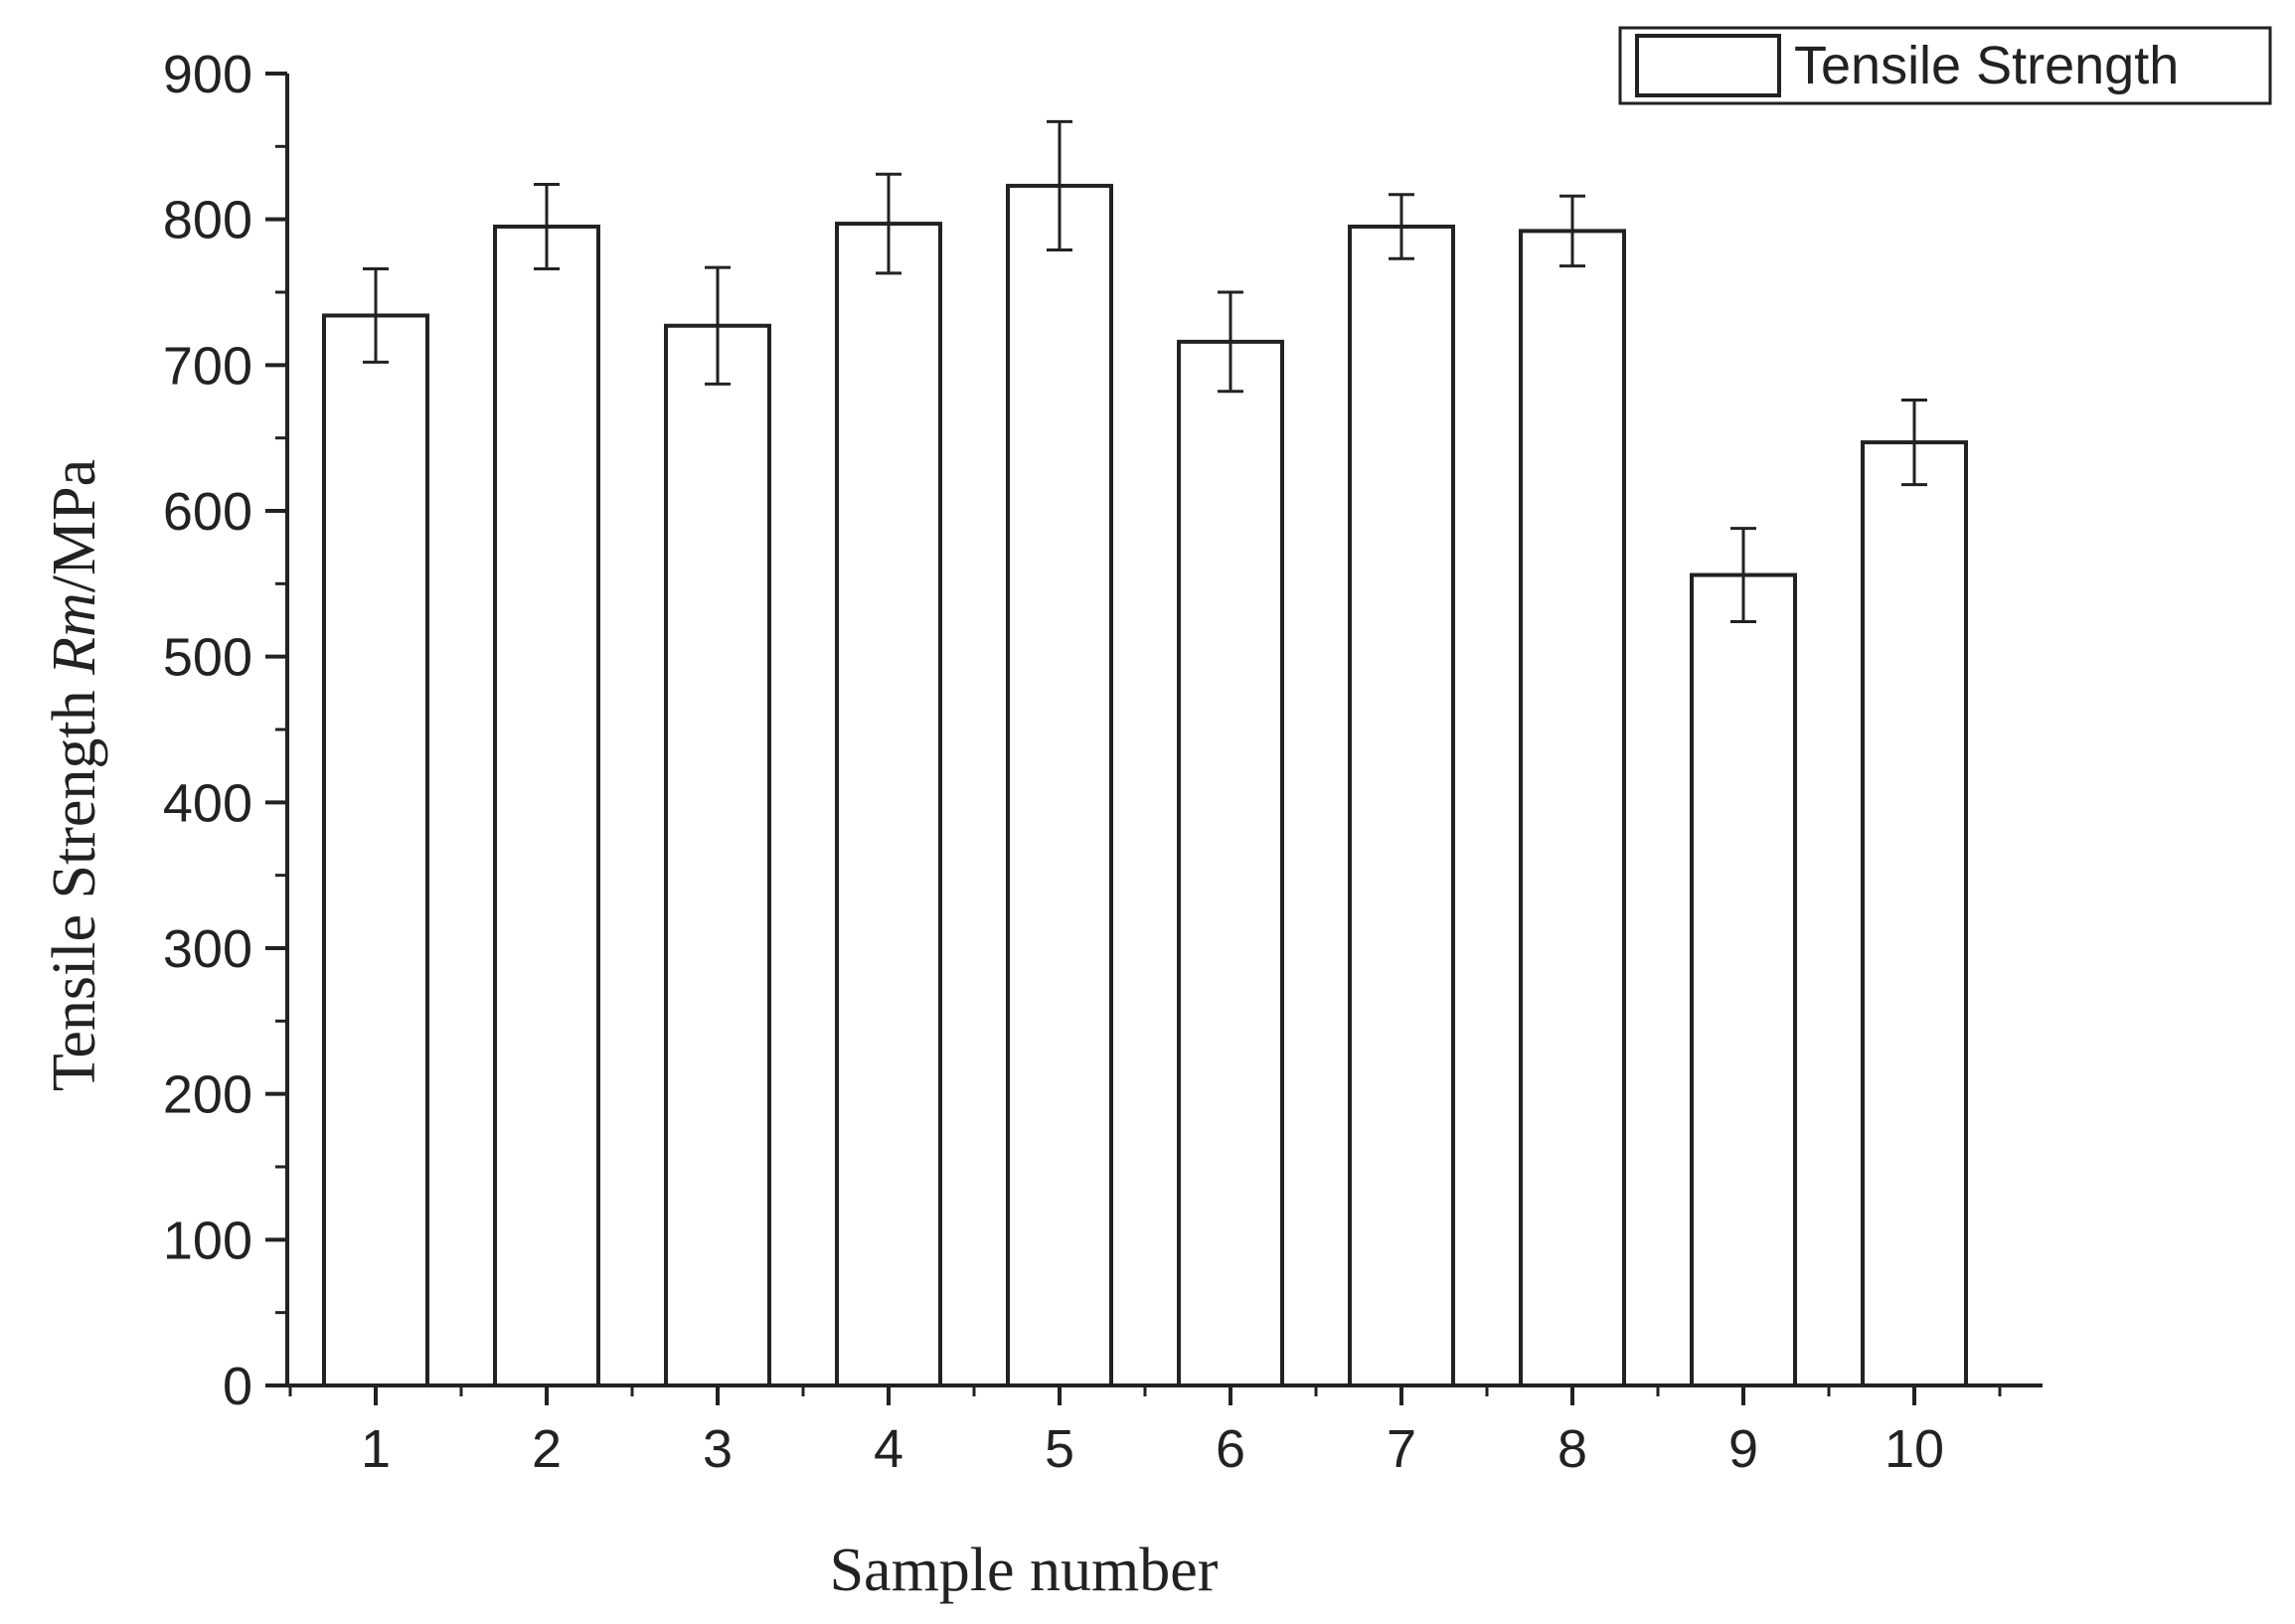 The image size is (2295, 1624). Describe the element at coordinates (74, 634) in the screenshot. I see `y-axis-title-symbol: Rm` at that location.